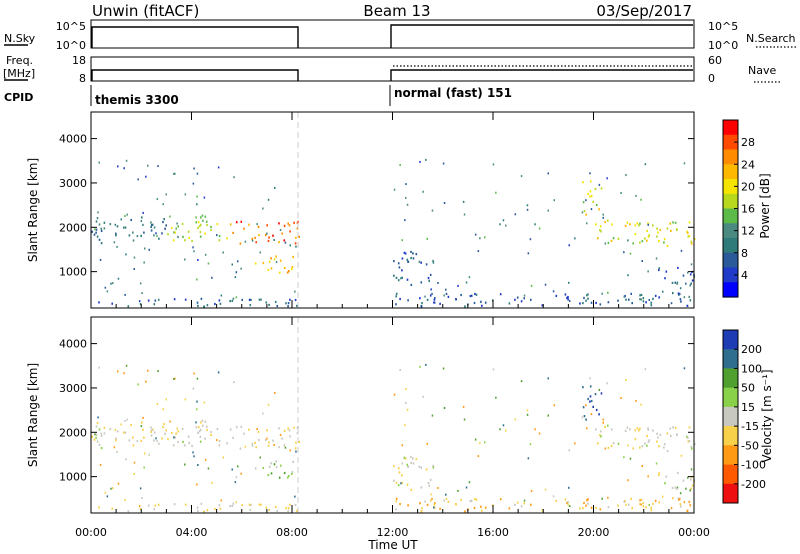 The height and width of the screenshot is (554, 800). I want to click on power-colorbar-tick-label: 24, so click(748, 164).